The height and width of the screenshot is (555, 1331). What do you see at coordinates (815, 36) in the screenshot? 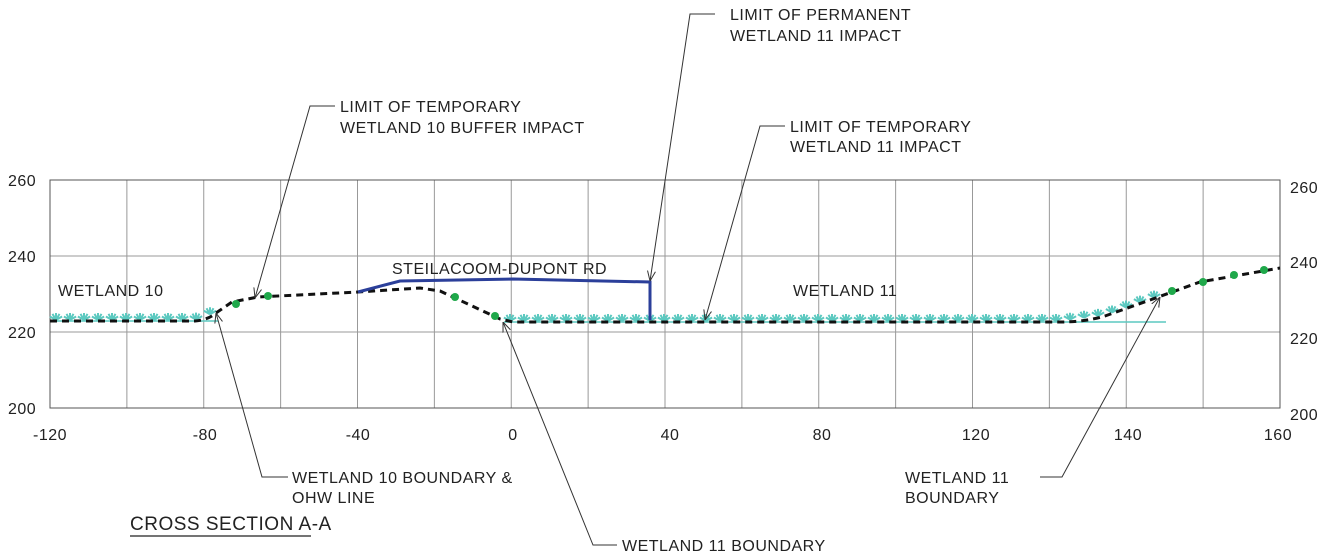
I see `callout-text: WETLAND 11 IMPACT` at bounding box center [815, 36].